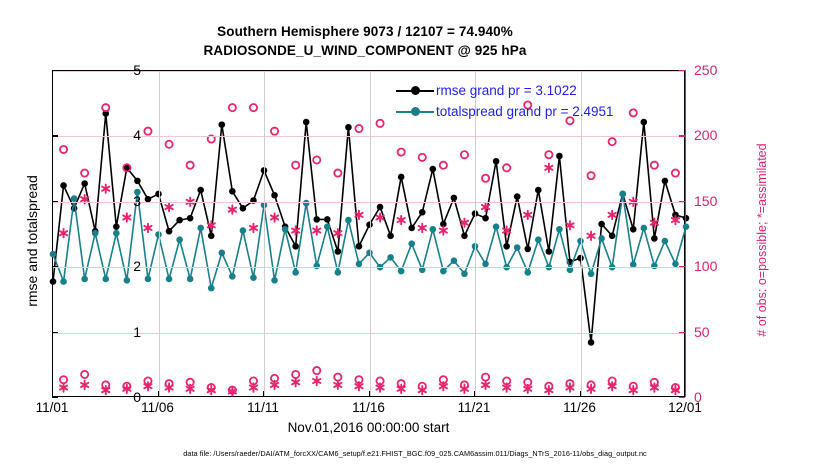 Image resolution: width=830 pixels, height=470 pixels. What do you see at coordinates (263, 407) in the screenshot?
I see `x-tick-label: 11/11` at bounding box center [263, 407].